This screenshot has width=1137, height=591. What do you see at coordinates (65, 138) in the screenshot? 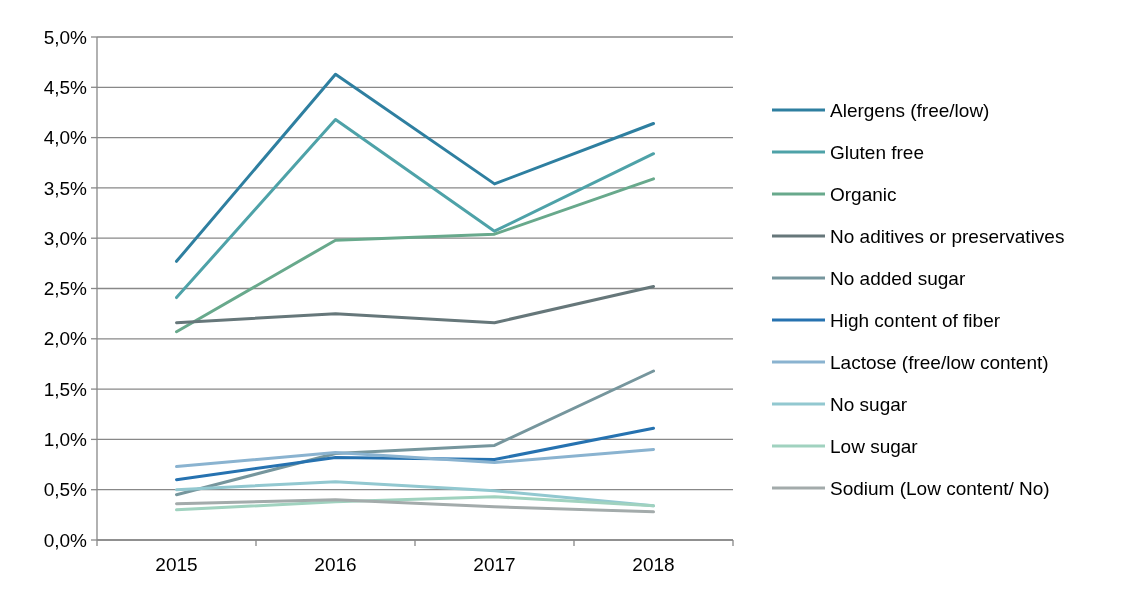
I see `y-tick-label: 4,0%` at bounding box center [65, 138].